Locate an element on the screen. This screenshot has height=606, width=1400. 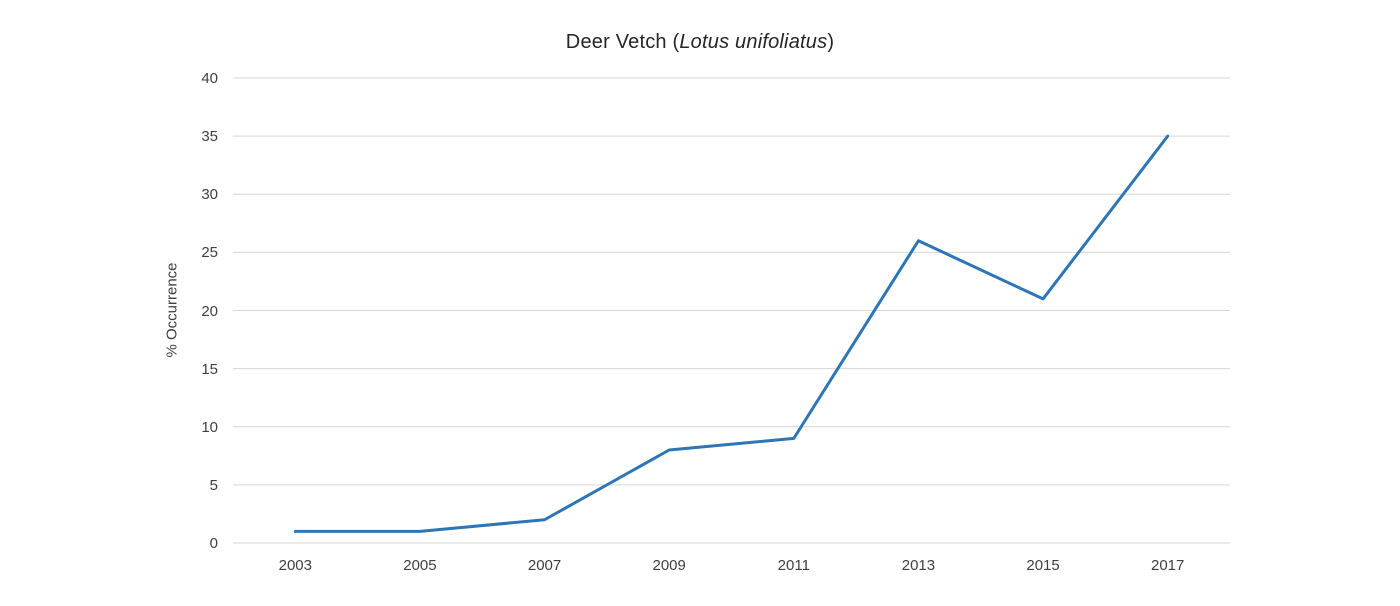
y-tick-label: 10 is located at coordinates (209, 427).